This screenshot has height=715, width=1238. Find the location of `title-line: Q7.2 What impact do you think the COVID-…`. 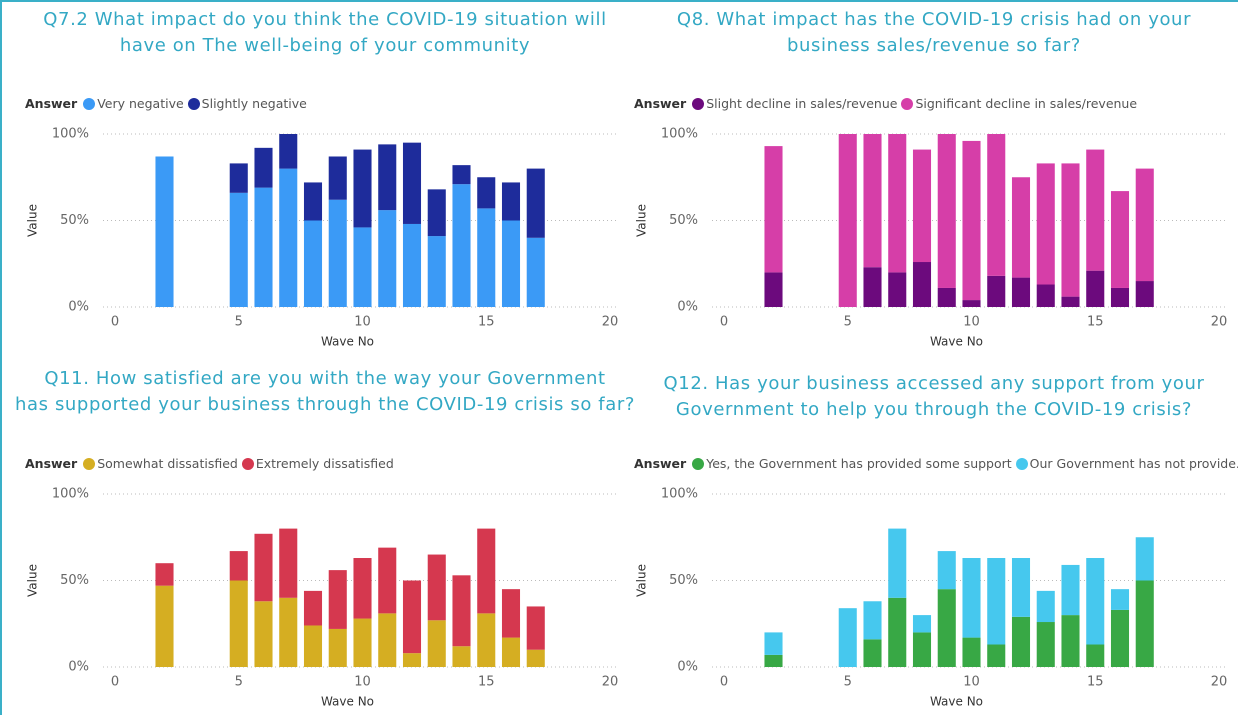

title-line: Q7.2 What impact do you think the COVID-… is located at coordinates (325, 19).